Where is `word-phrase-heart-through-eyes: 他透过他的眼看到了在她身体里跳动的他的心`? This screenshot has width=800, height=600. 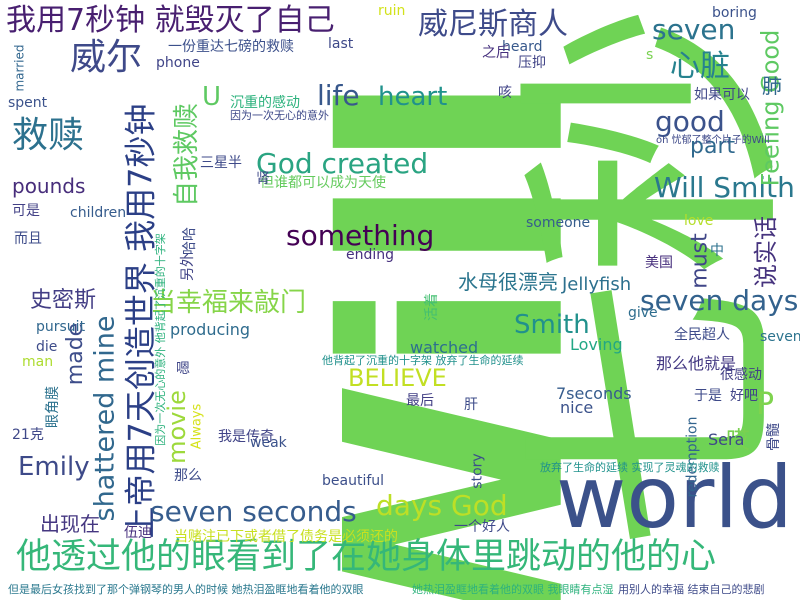
word-phrase-heart-through-eyes: 他透过他的眼看到了在她身体里跳动的他的心 is located at coordinates (366, 557).